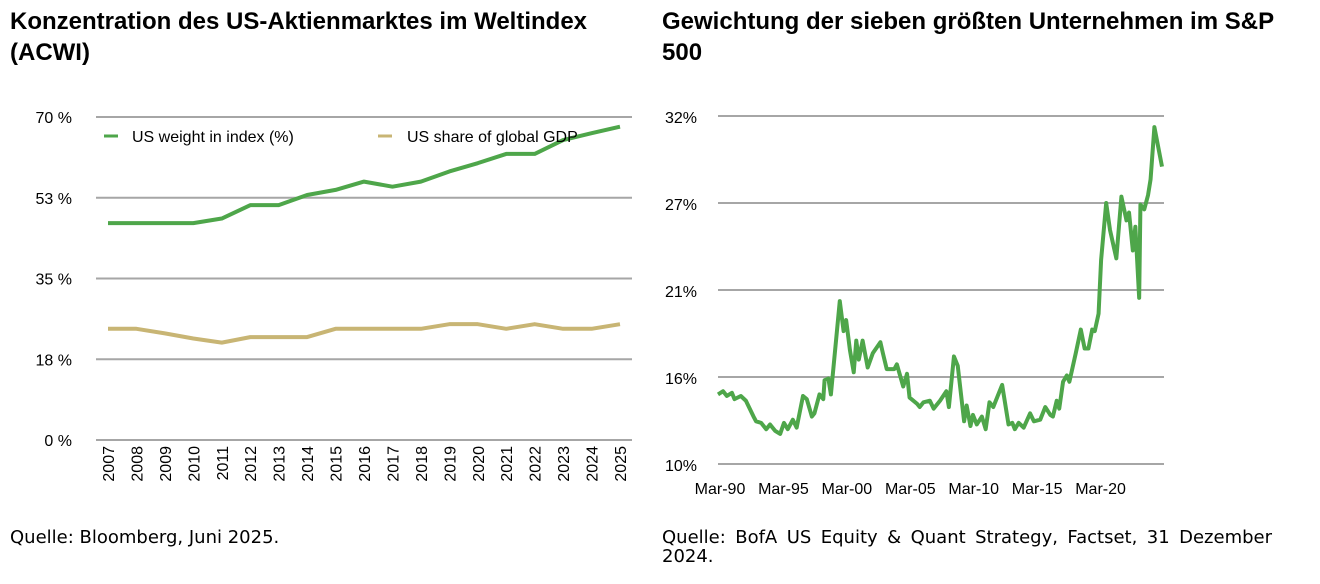 The height and width of the screenshot is (584, 1320). What do you see at coordinates (1100, 489) in the screenshot?
I see `x-tick-label: Mar-20` at bounding box center [1100, 489].